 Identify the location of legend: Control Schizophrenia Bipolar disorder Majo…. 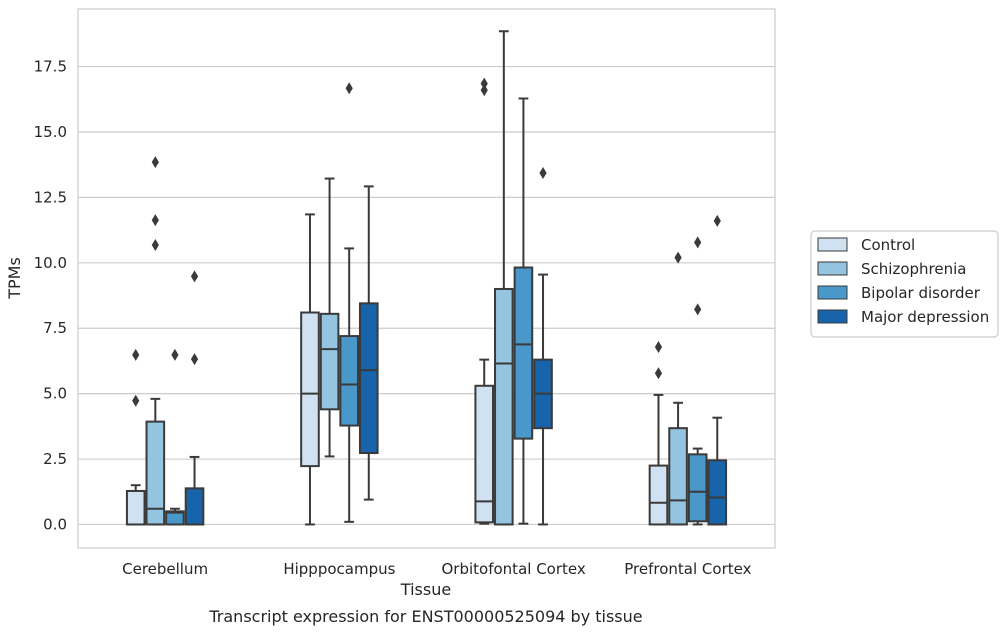
(904, 284).